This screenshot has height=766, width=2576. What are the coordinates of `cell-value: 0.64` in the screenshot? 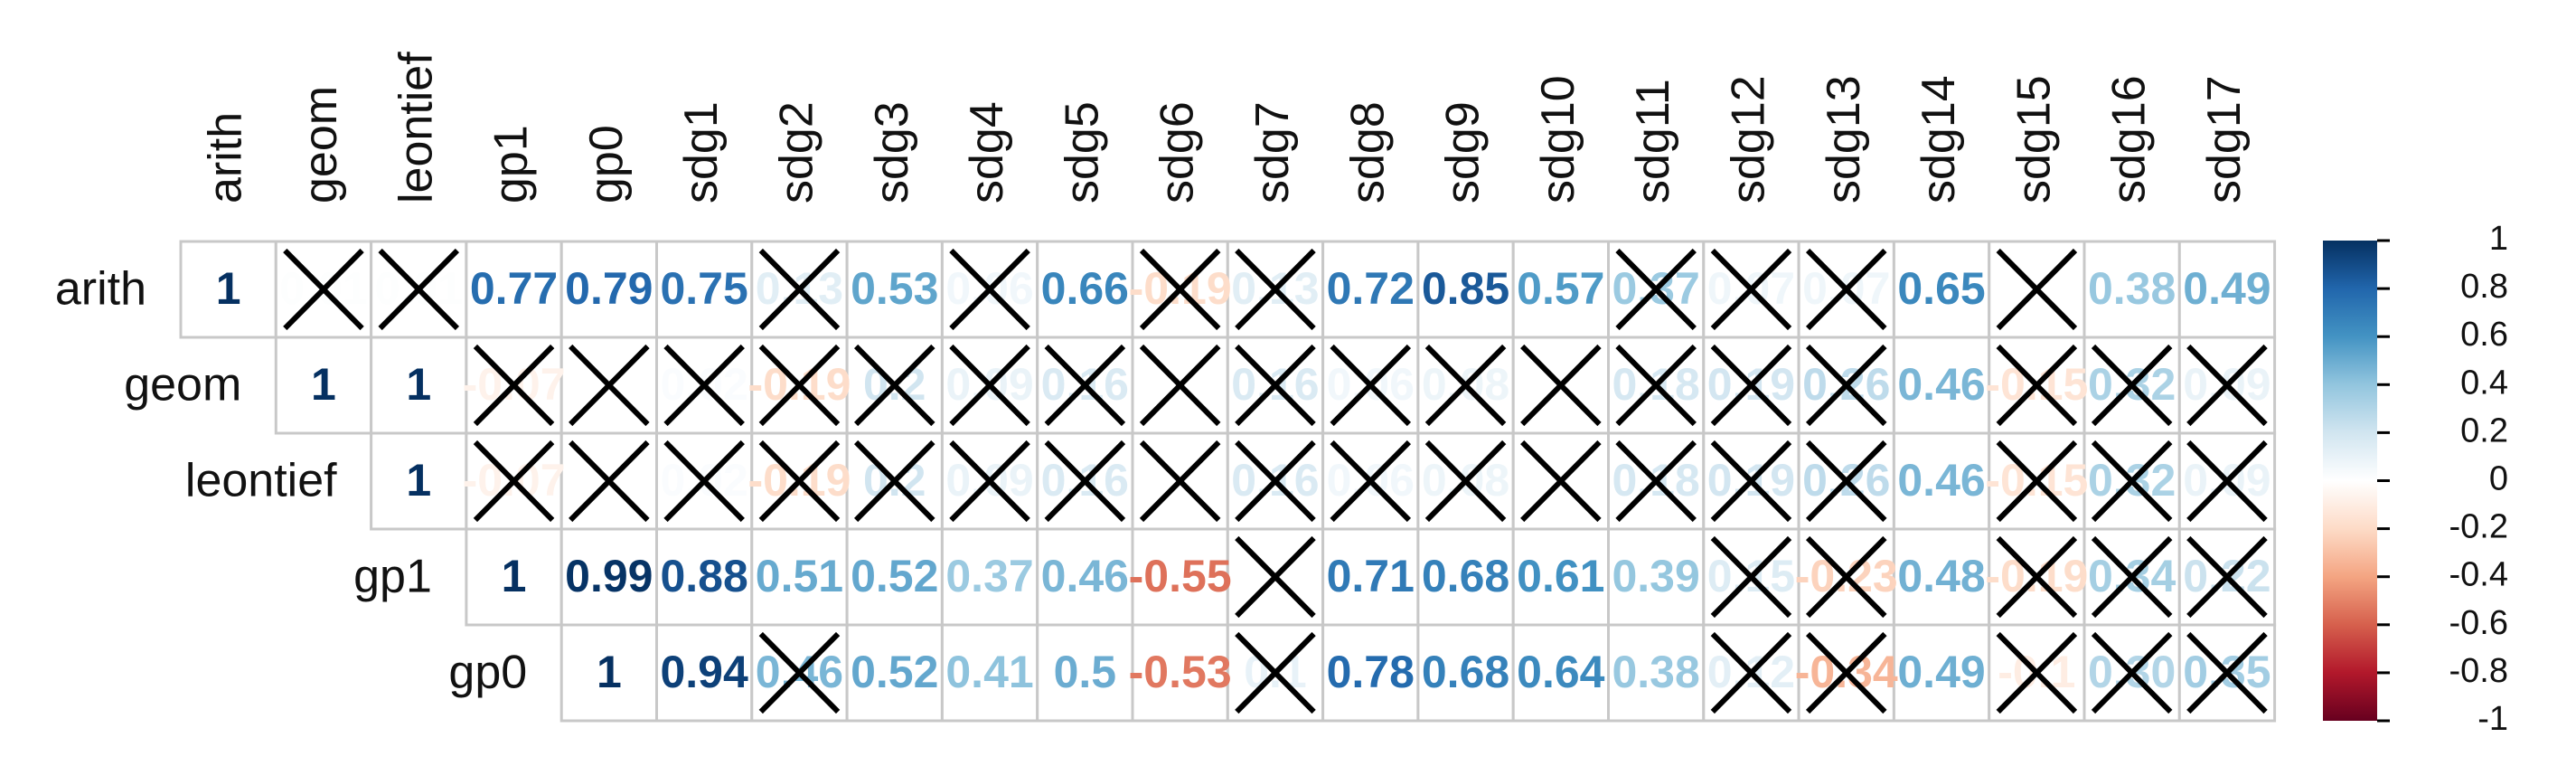 It's located at (1561, 672).